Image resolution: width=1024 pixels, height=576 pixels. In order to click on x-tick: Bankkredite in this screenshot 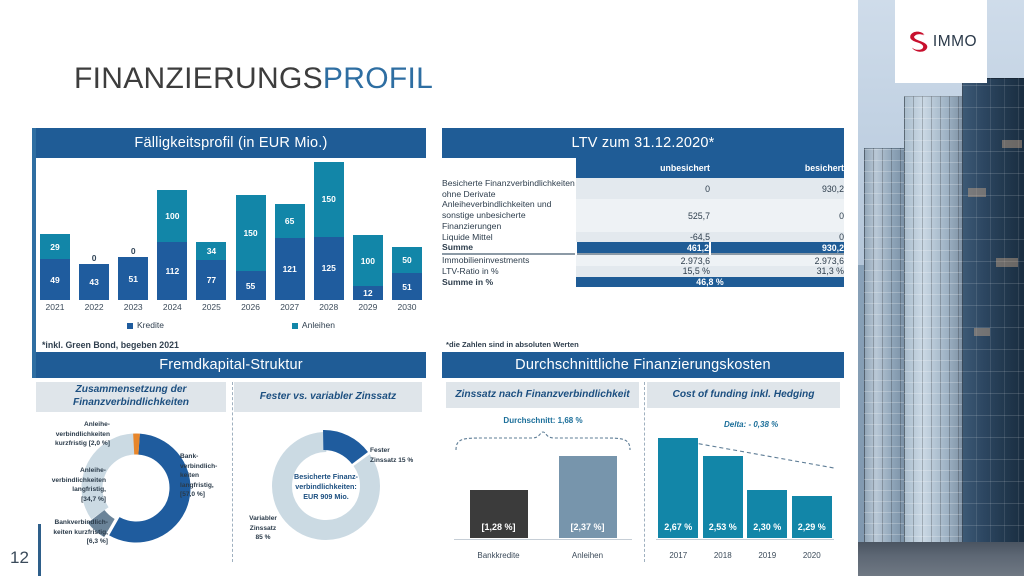, I will do `click(498, 555)`.